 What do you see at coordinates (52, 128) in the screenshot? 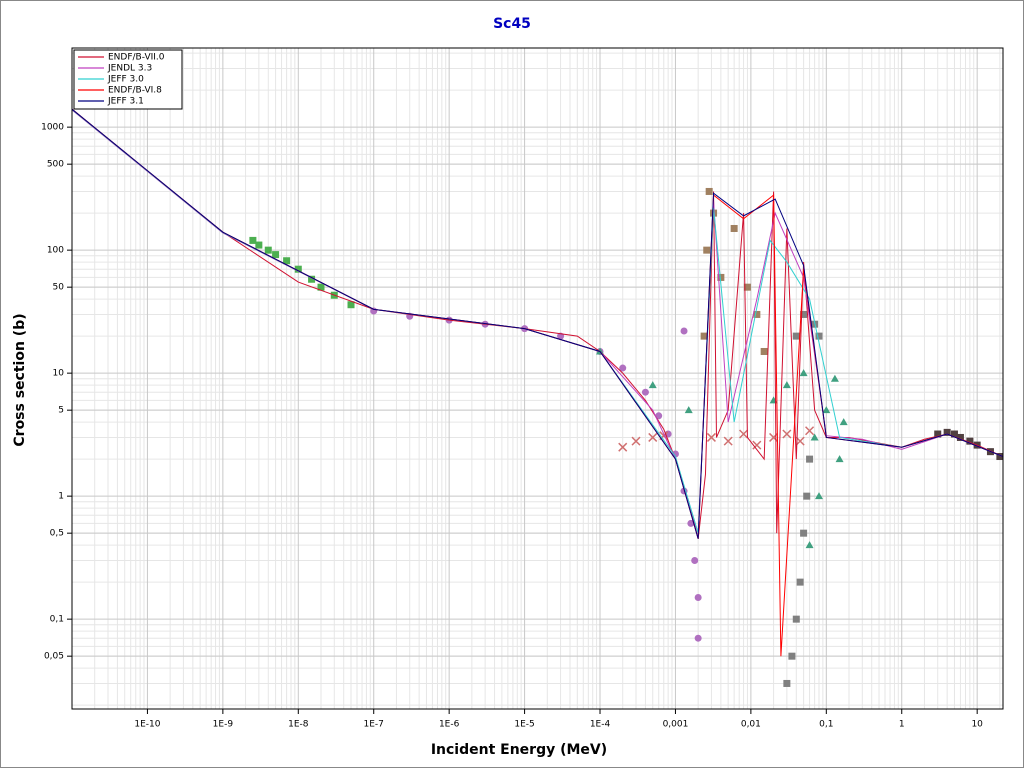
I see `y-tick-label: 1000` at bounding box center [52, 128].